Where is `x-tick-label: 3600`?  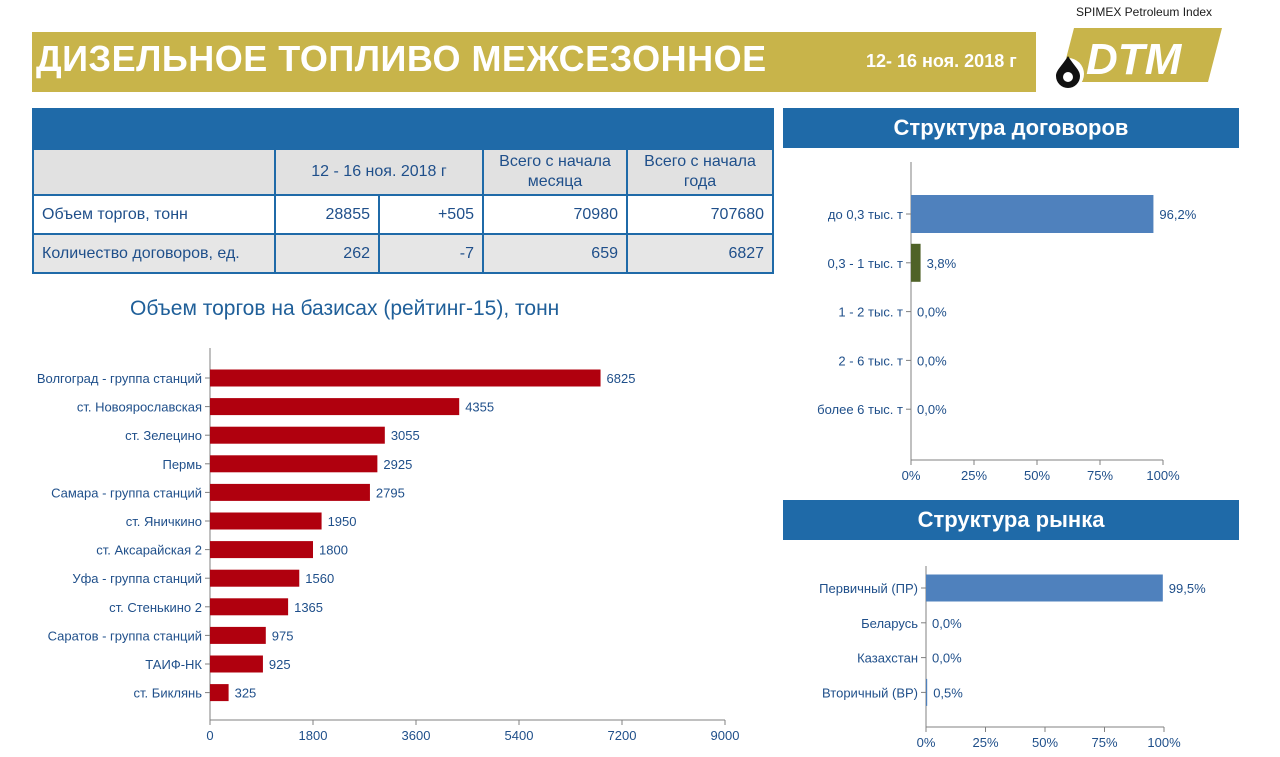 x-tick-label: 3600 is located at coordinates (416, 735).